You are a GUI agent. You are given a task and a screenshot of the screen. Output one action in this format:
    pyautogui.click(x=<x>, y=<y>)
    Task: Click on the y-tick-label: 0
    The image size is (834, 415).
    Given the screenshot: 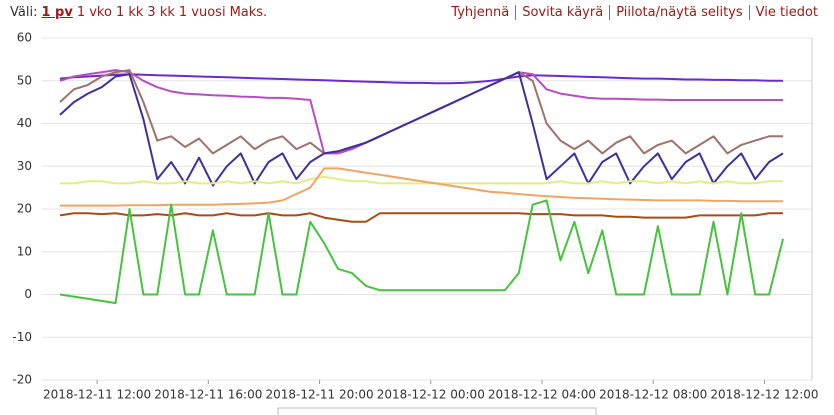 What is the action you would take?
    pyautogui.click(x=28, y=294)
    